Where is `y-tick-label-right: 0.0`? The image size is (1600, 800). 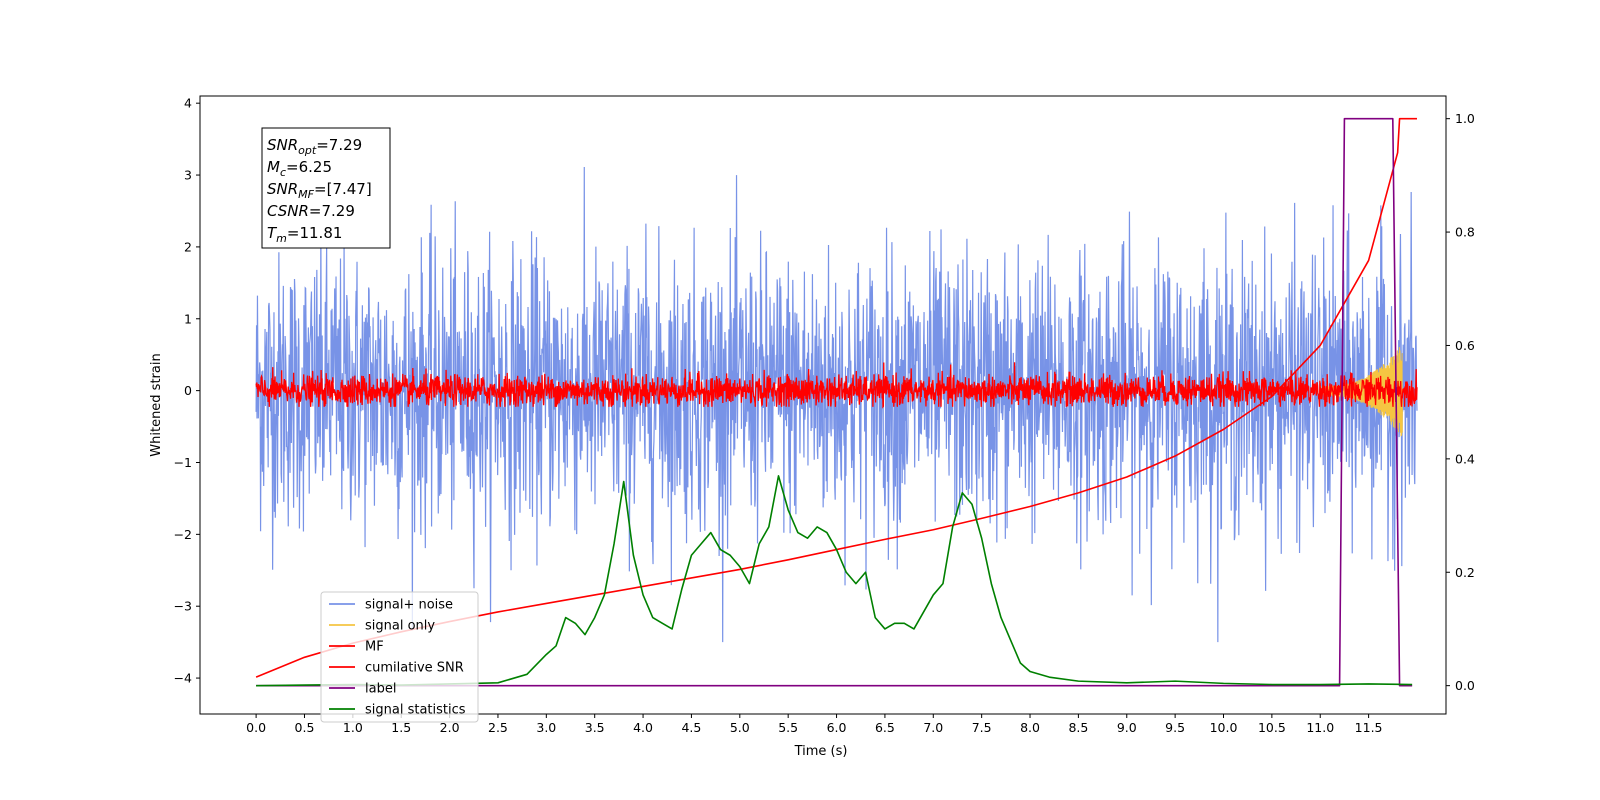 y-tick-label-right: 0.0 is located at coordinates (1465, 685).